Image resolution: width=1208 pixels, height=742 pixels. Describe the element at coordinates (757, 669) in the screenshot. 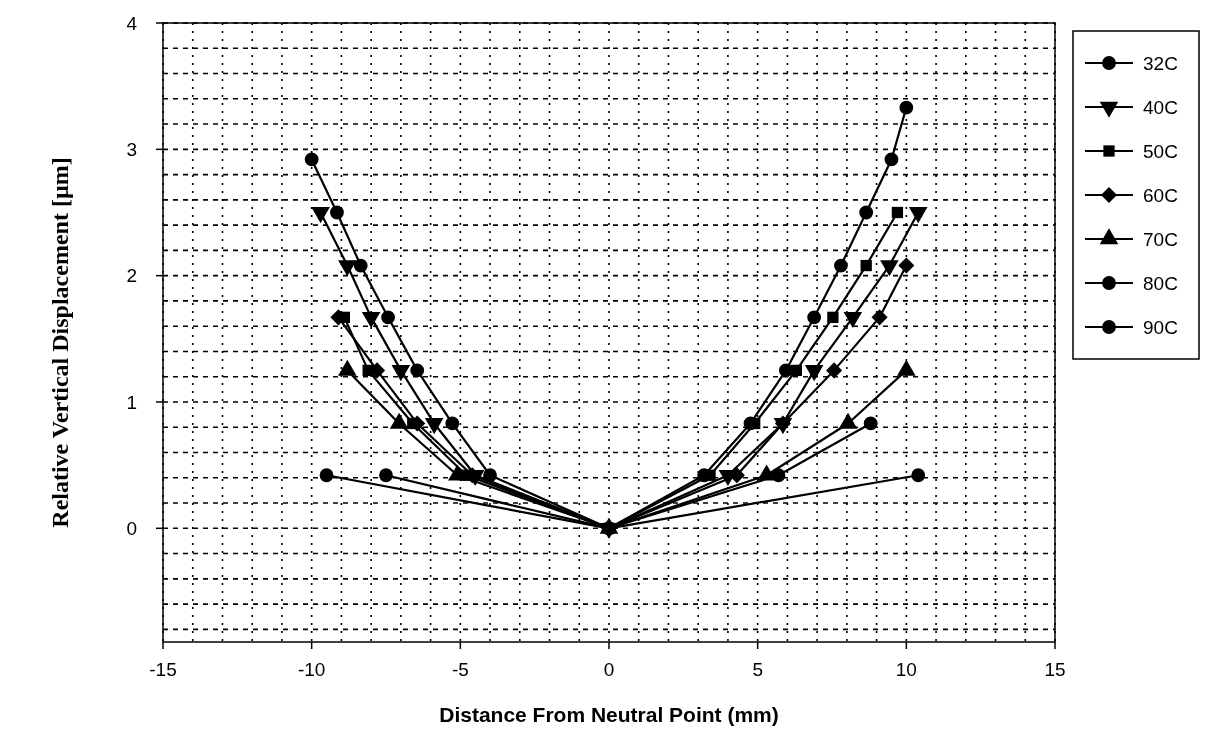

I see `x-tick-label: 5` at that location.